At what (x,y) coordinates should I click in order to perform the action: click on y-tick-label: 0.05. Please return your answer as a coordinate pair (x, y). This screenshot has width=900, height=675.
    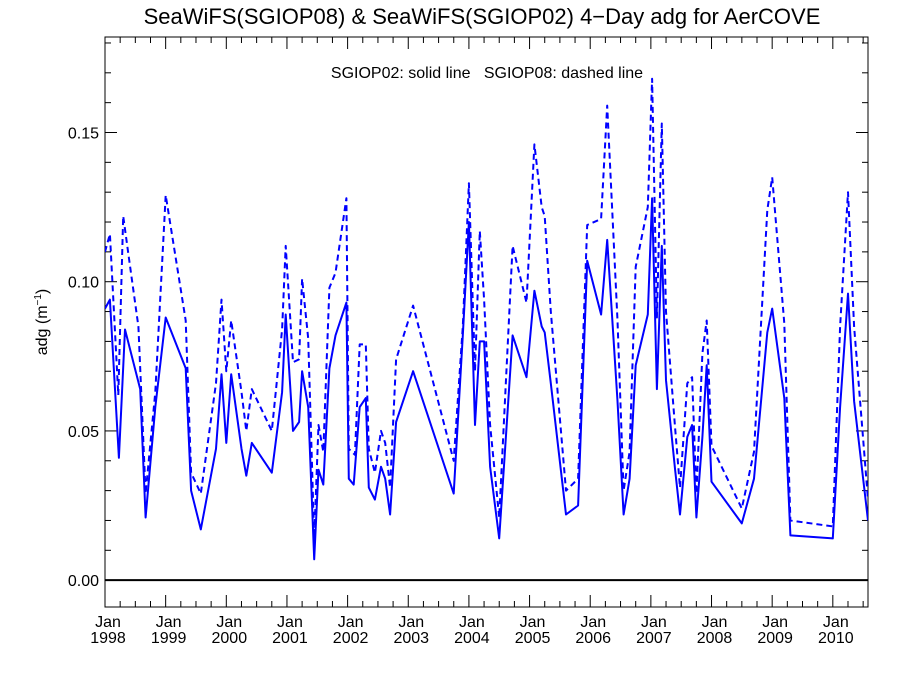
    Looking at the image, I should click on (83, 432).